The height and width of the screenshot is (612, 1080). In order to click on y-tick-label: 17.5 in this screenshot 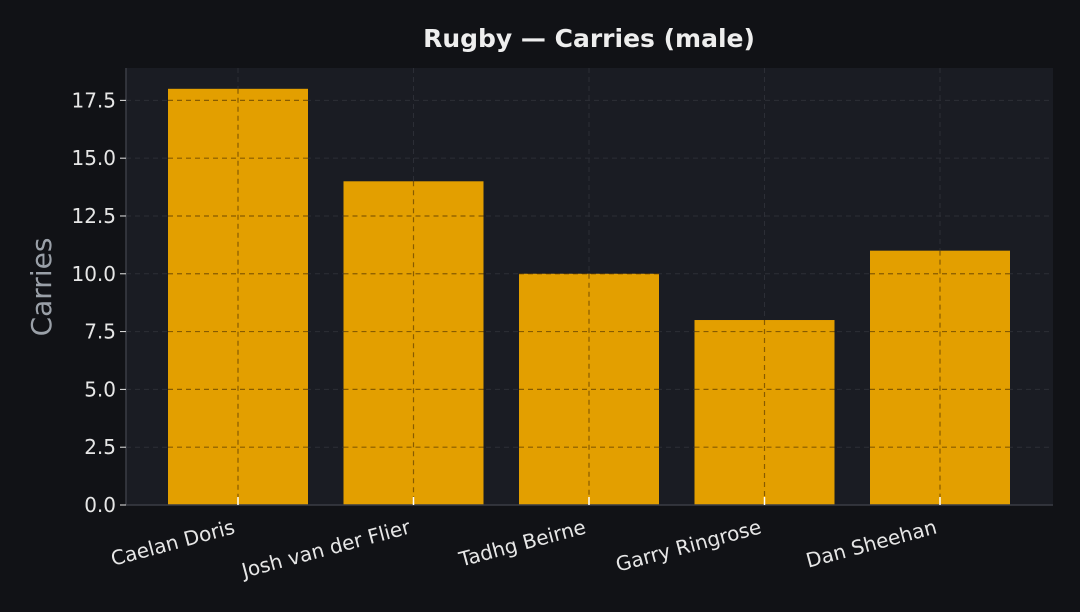, I will do `click(93, 100)`.